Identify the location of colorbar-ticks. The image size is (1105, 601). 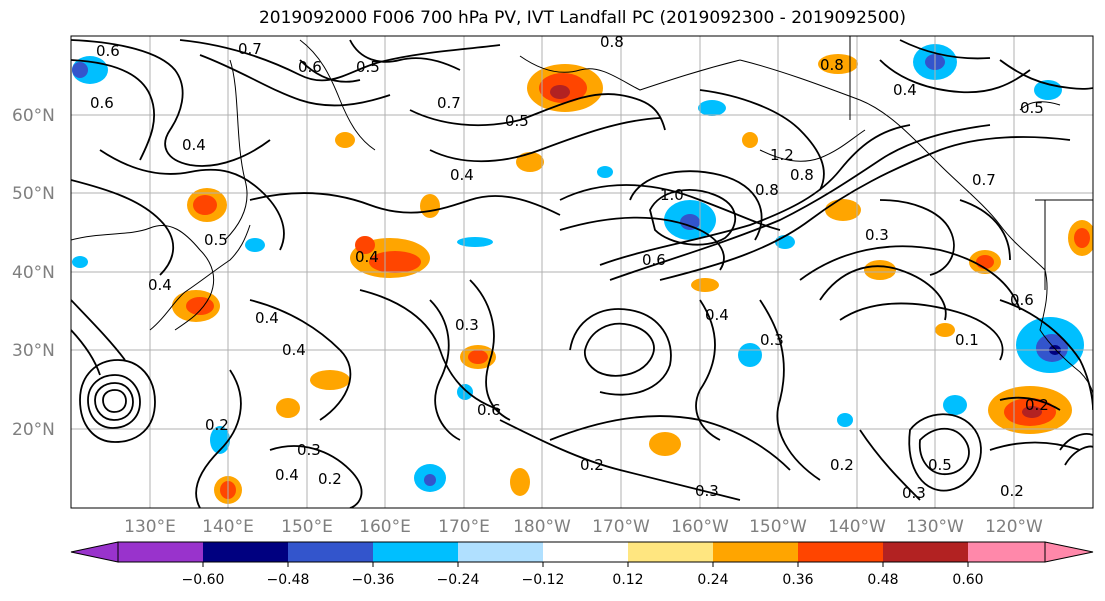
(585, 564).